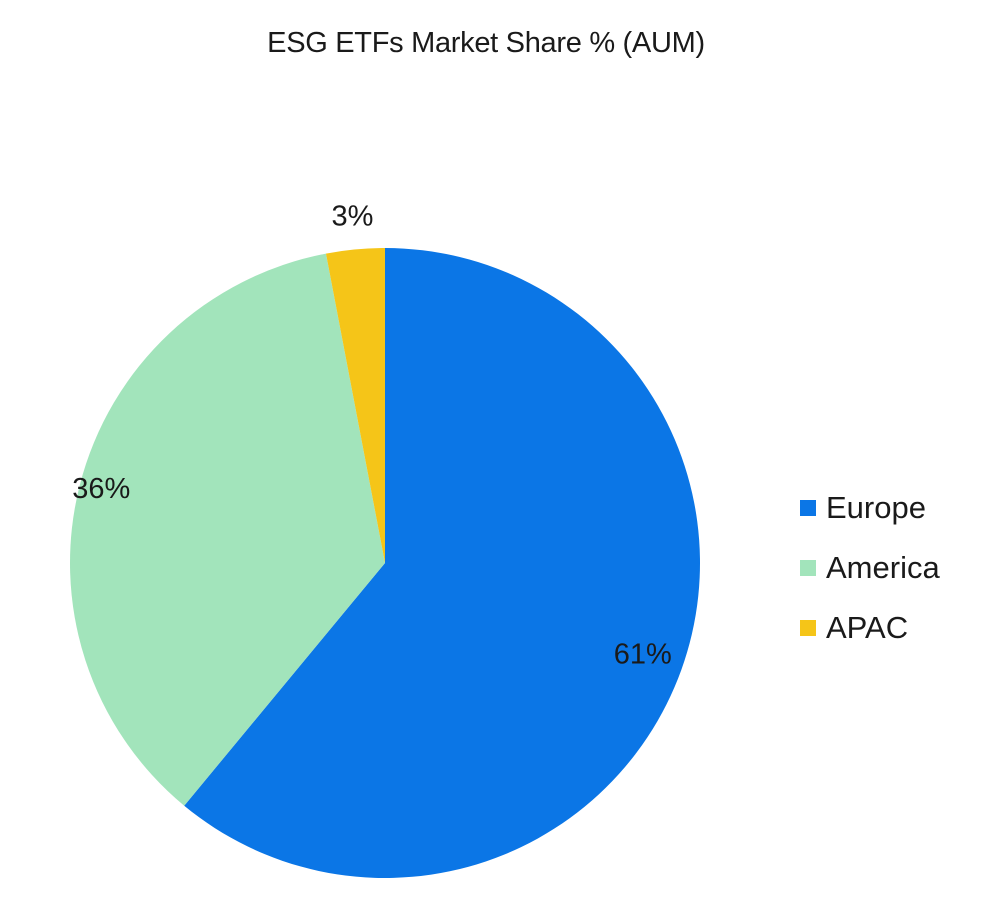 The width and height of the screenshot is (1000, 908). Describe the element at coordinates (883, 567) in the screenshot. I see `legend-label-america: America` at that location.